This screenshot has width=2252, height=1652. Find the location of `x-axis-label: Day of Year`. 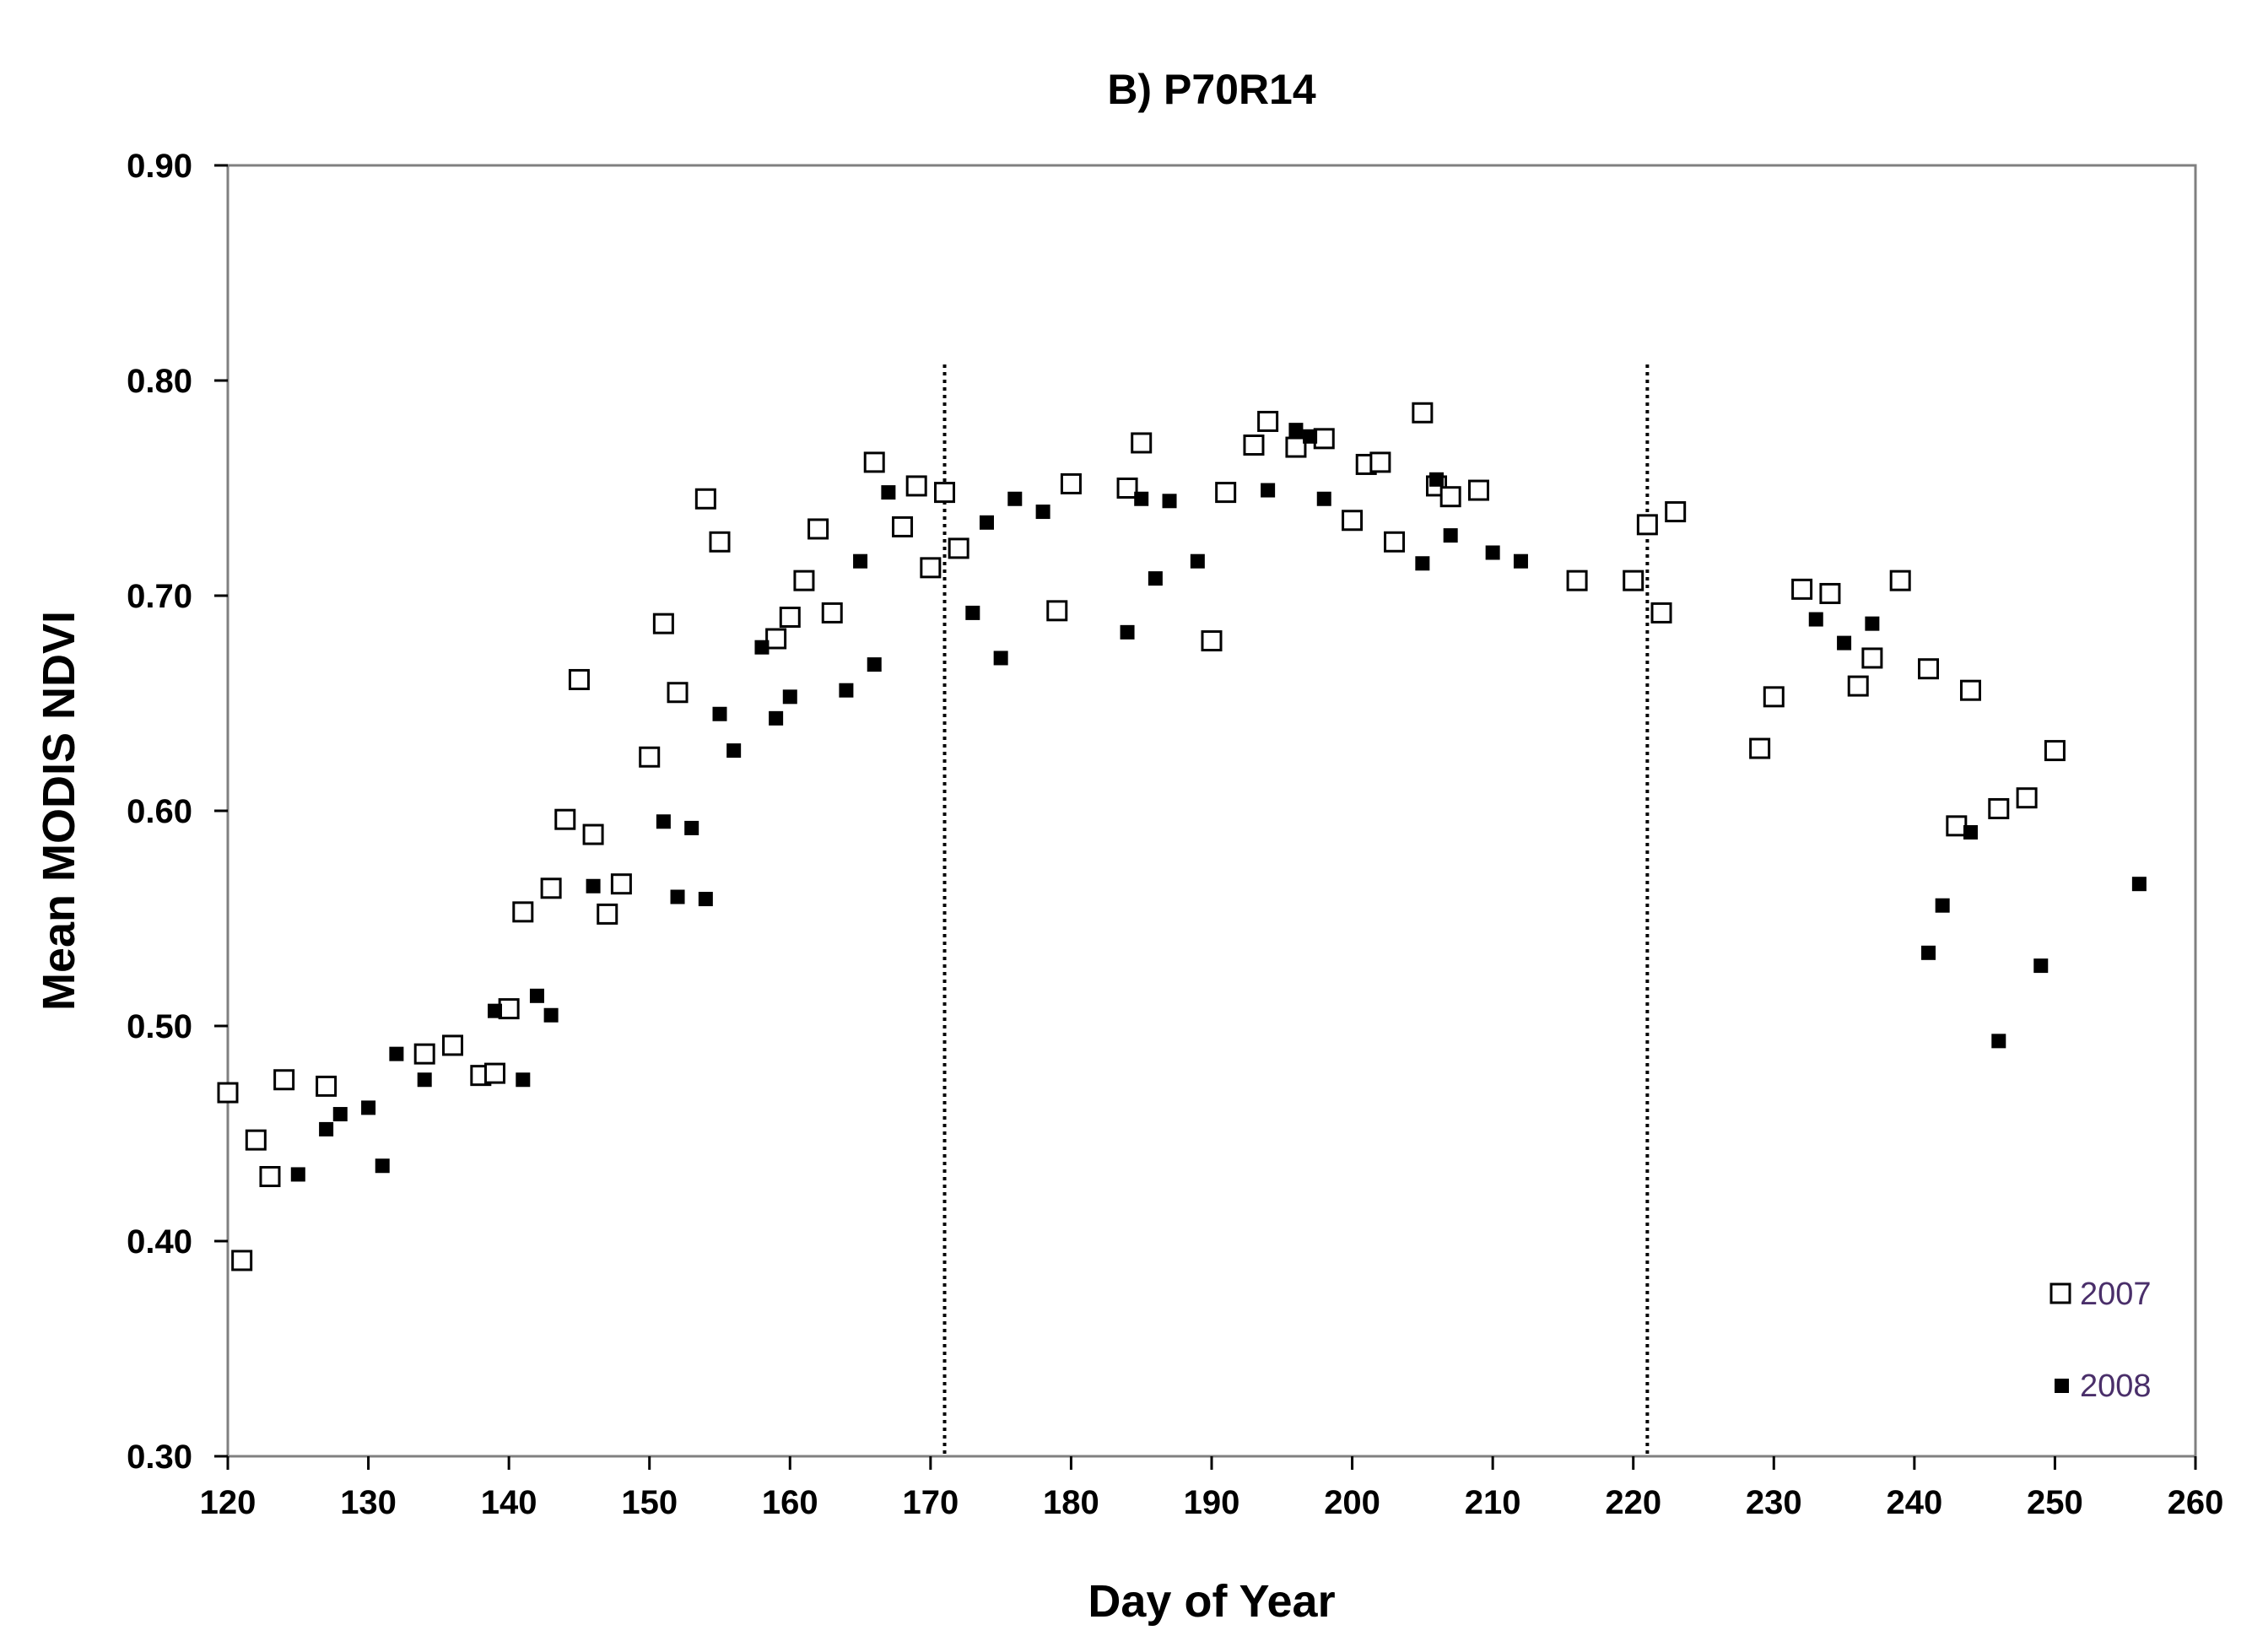

x-axis-label: Day of Year is located at coordinates (1211, 1601).